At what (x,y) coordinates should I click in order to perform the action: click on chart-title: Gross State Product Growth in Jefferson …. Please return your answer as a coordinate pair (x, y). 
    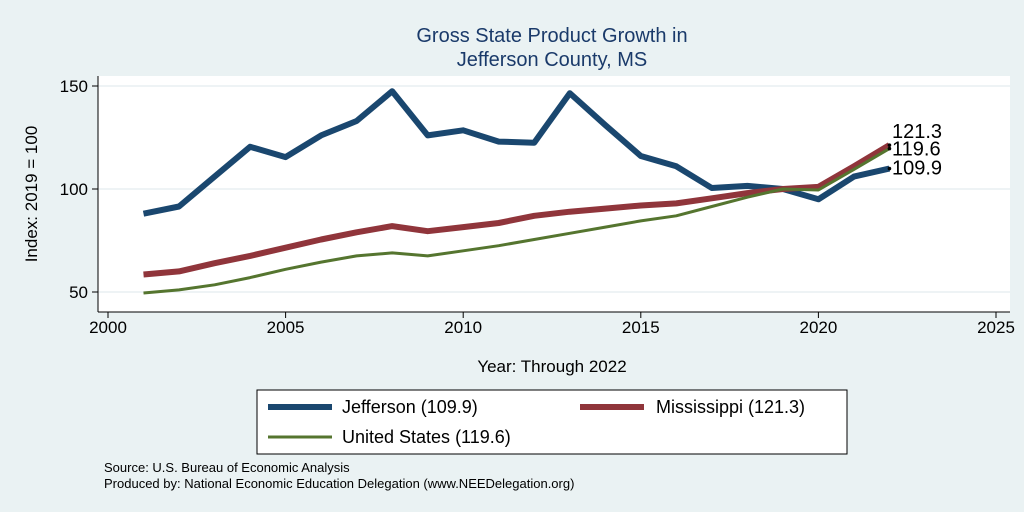
    Looking at the image, I should click on (551, 48).